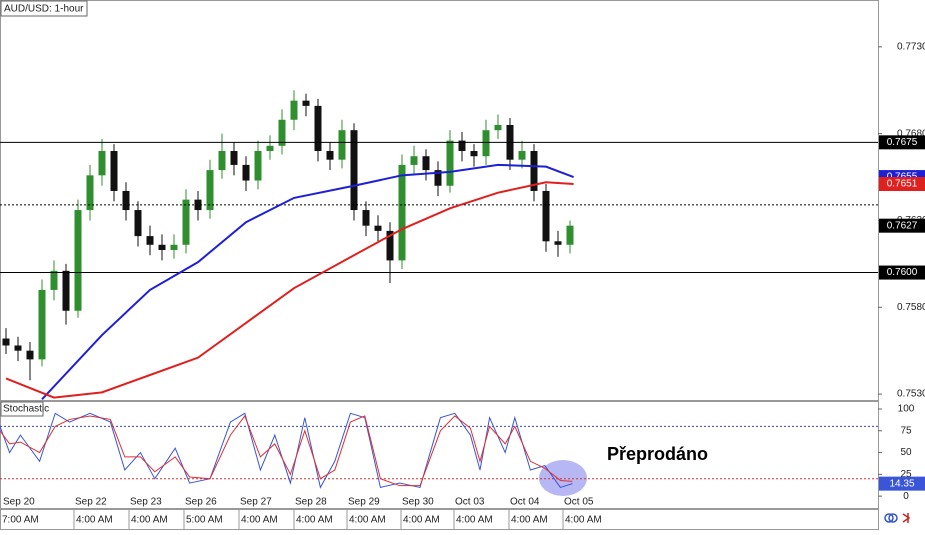 This screenshot has height=535, width=925. I want to click on title-box, so click(44, 8).